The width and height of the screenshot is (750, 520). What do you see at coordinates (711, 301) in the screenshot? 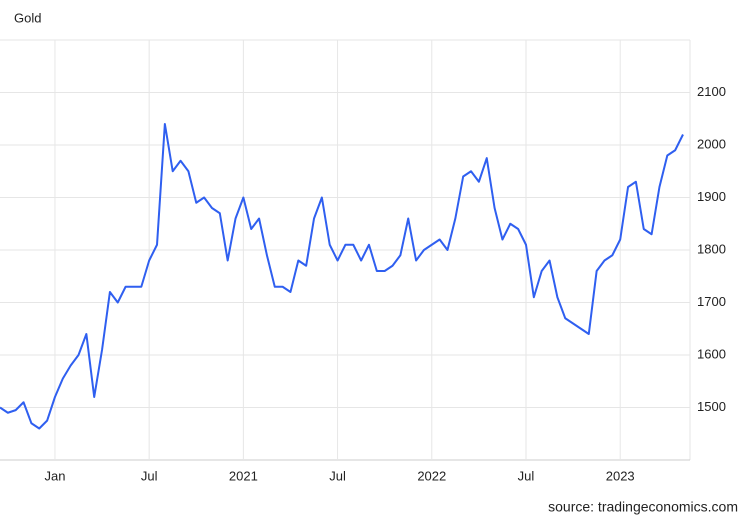
I see `y-tick-label: 1700` at bounding box center [711, 301].